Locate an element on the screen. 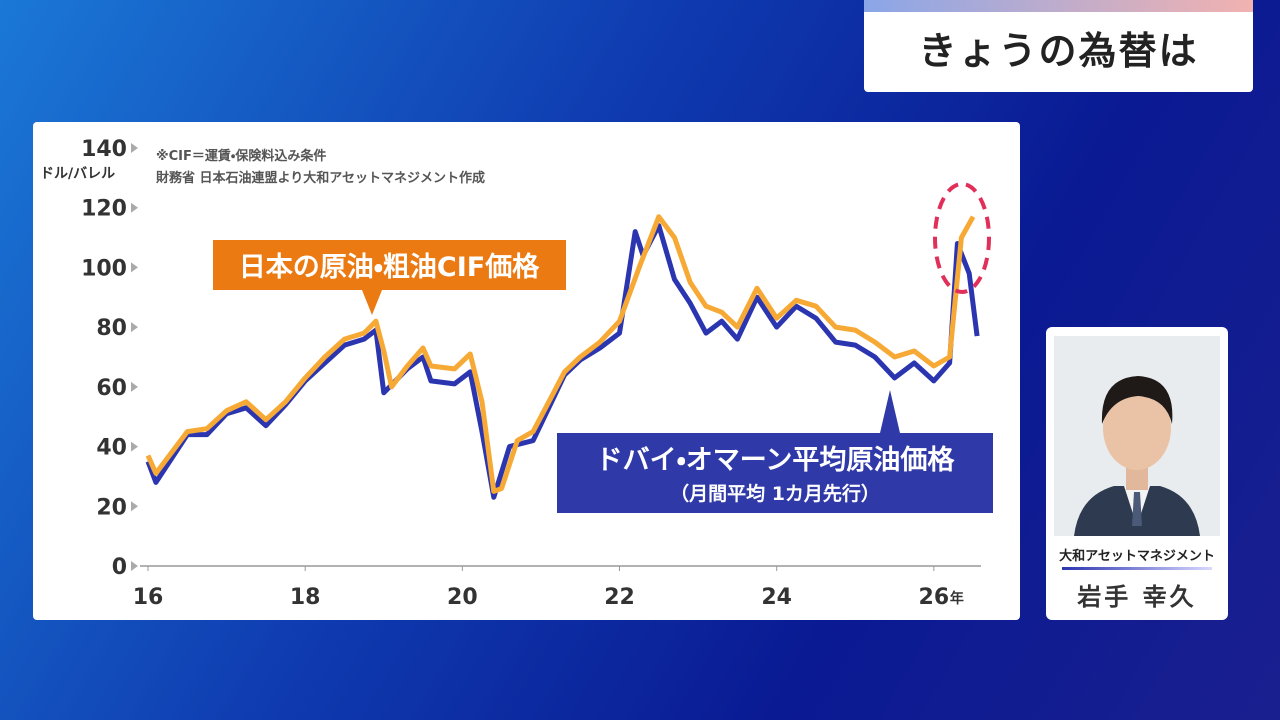  header-title: きょうの為替は is located at coordinates (1058, 51).